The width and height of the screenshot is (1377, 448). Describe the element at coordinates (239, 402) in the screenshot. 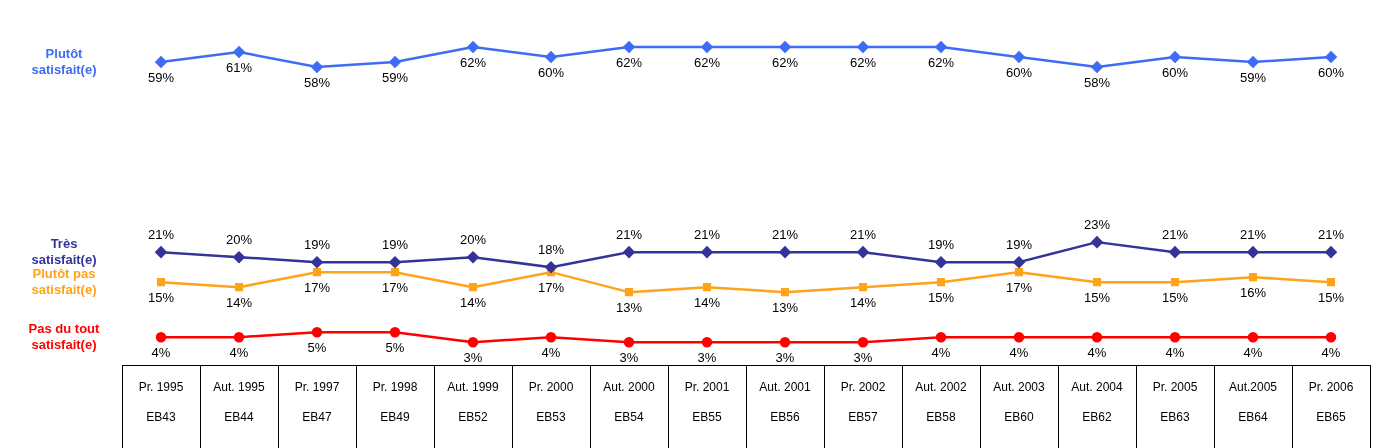

I see `category-label: Aut. 1995 EB44` at that location.